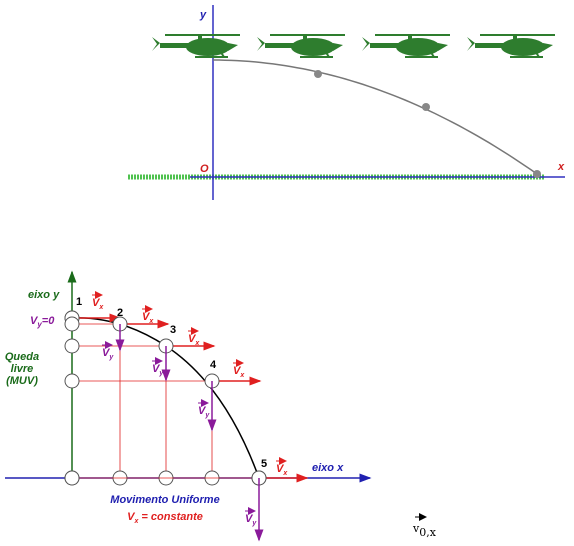 The width and height of the screenshot is (574, 546). What do you see at coordinates (203, 15) in the screenshot?
I see `y-axis-label: y` at bounding box center [203, 15].